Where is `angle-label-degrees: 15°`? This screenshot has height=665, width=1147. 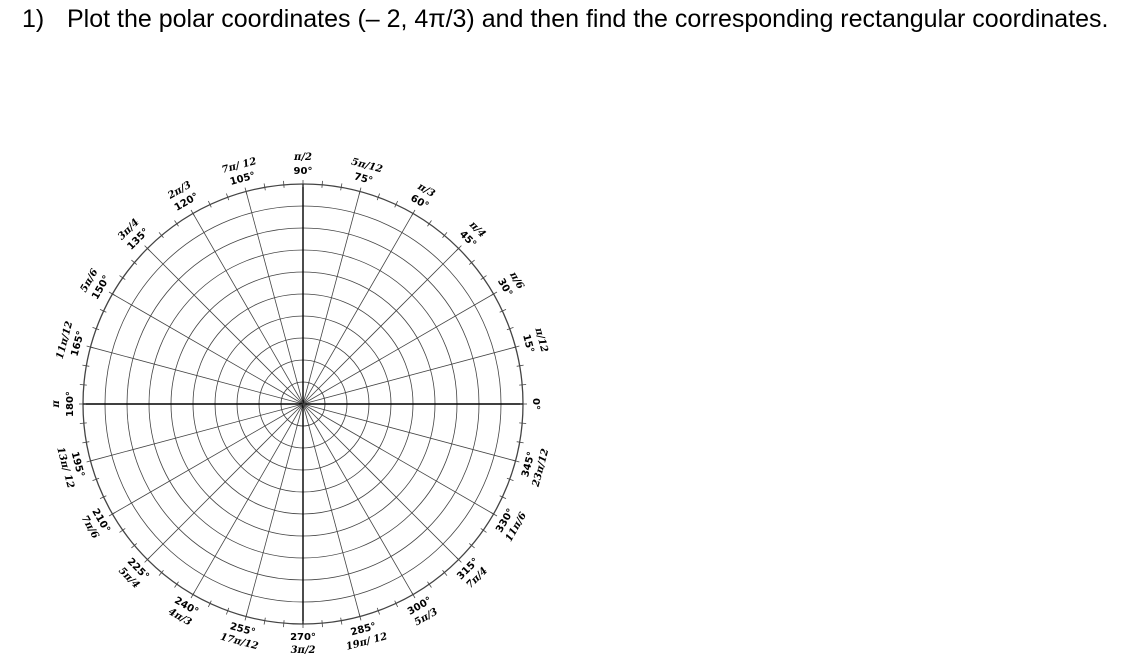
angle-label-degrees: 15° is located at coordinates (528, 343).